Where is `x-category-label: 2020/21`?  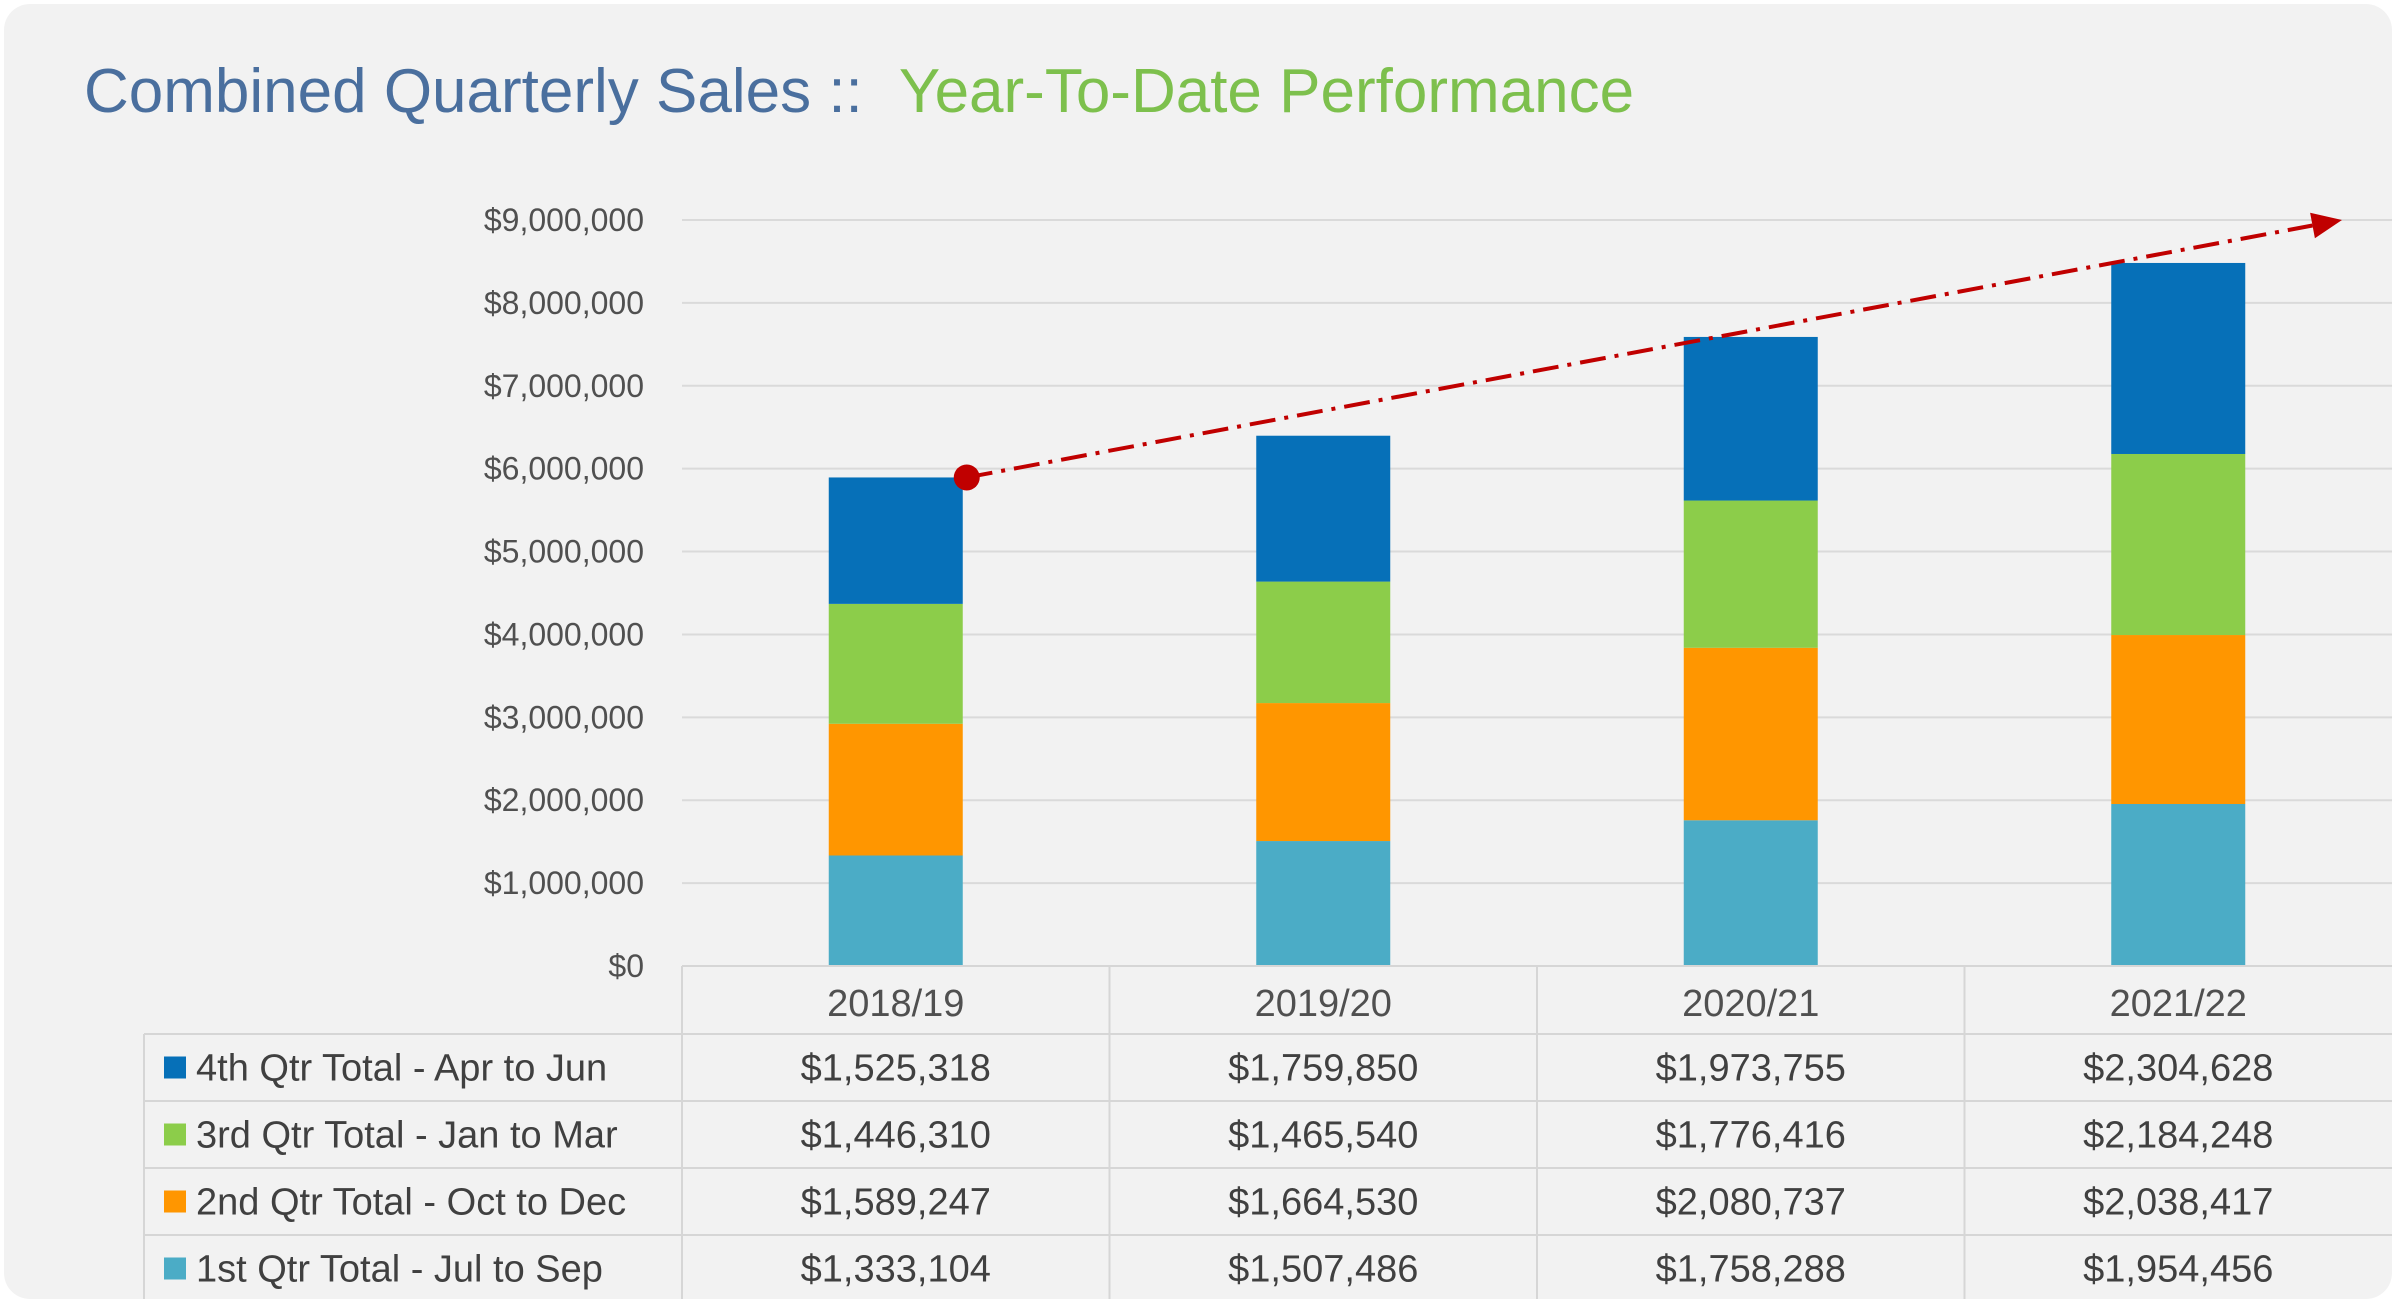
x-category-label: 2020/21 is located at coordinates (1750, 1004).